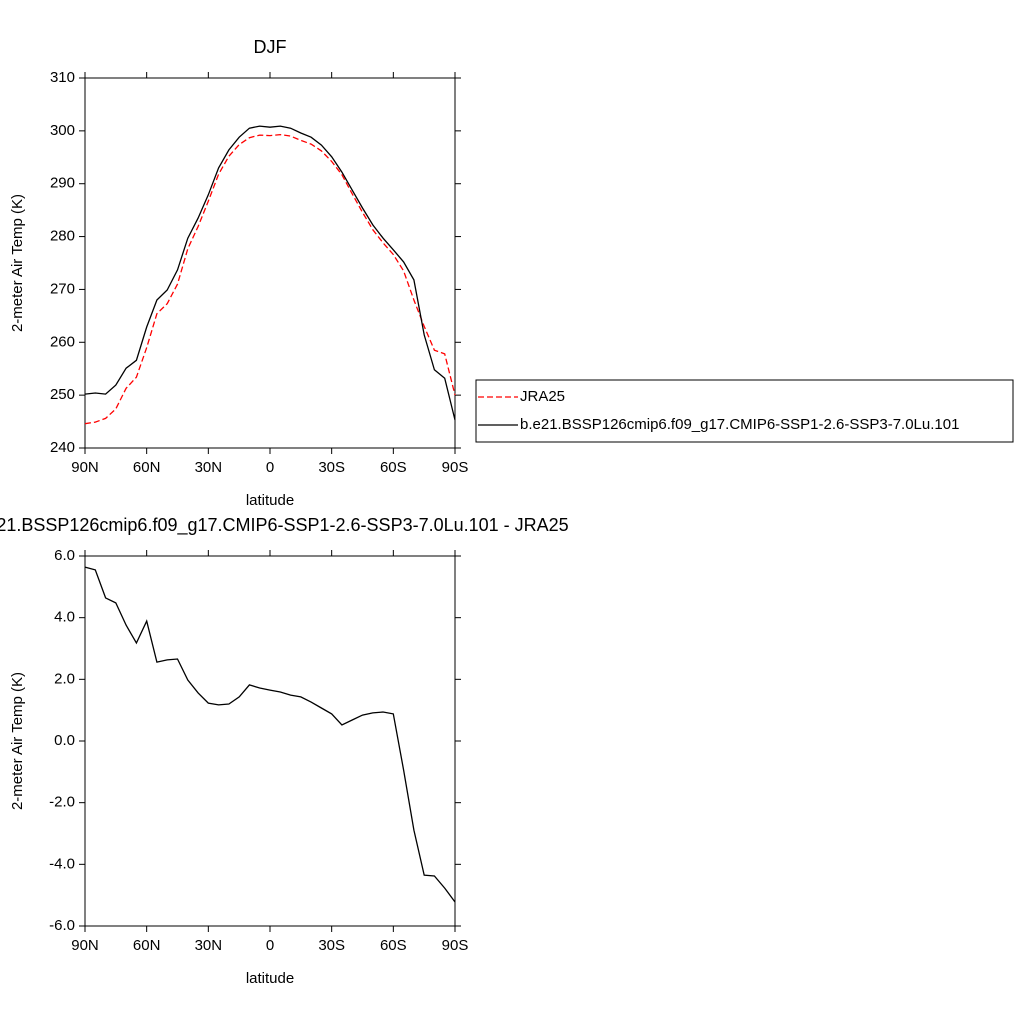 The image size is (1024, 1024). Describe the element at coordinates (542, 396) in the screenshot. I see `legend-label: JRA25` at that location.